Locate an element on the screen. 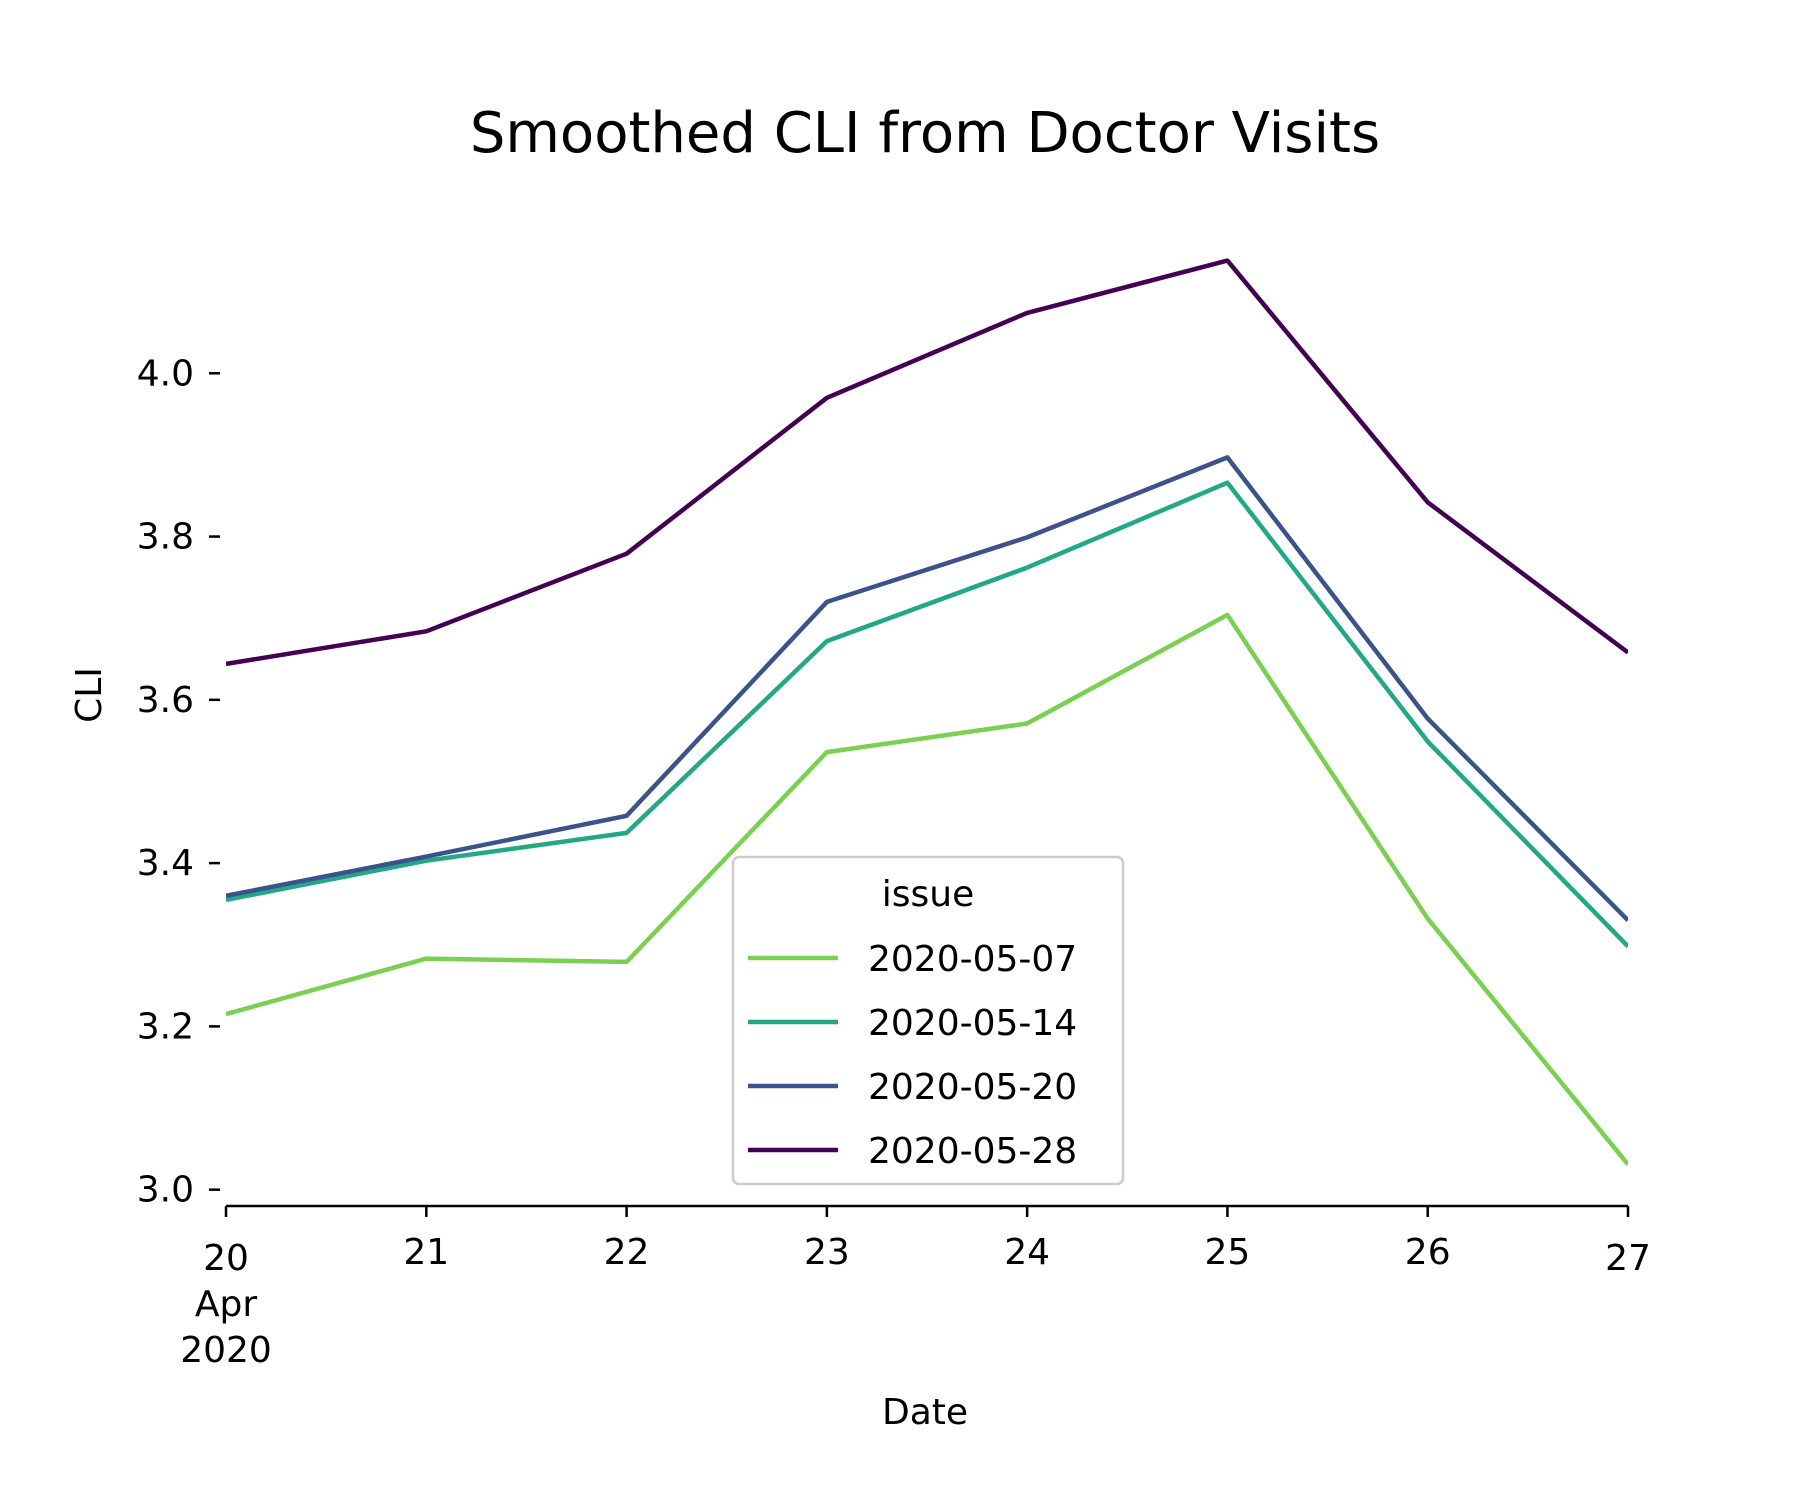 This screenshot has height=1500, width=1800. y-axis: 3.0 3.2 3.4 3.6 3.8 4.0 is located at coordinates (178, 782).